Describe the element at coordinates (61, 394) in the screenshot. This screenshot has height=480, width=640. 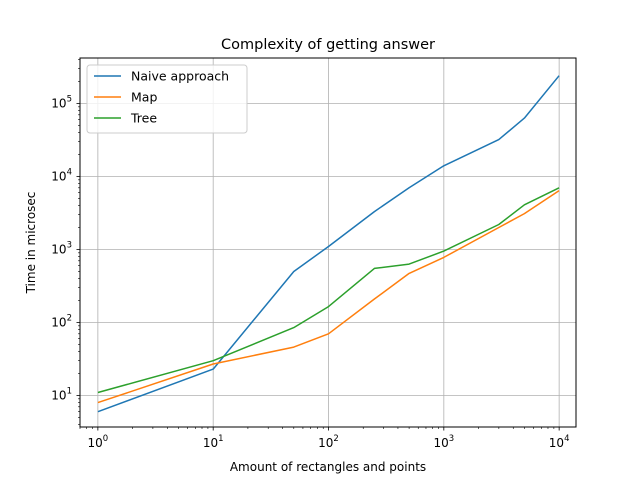
I see `y-tick-label: 10¹` at that location.